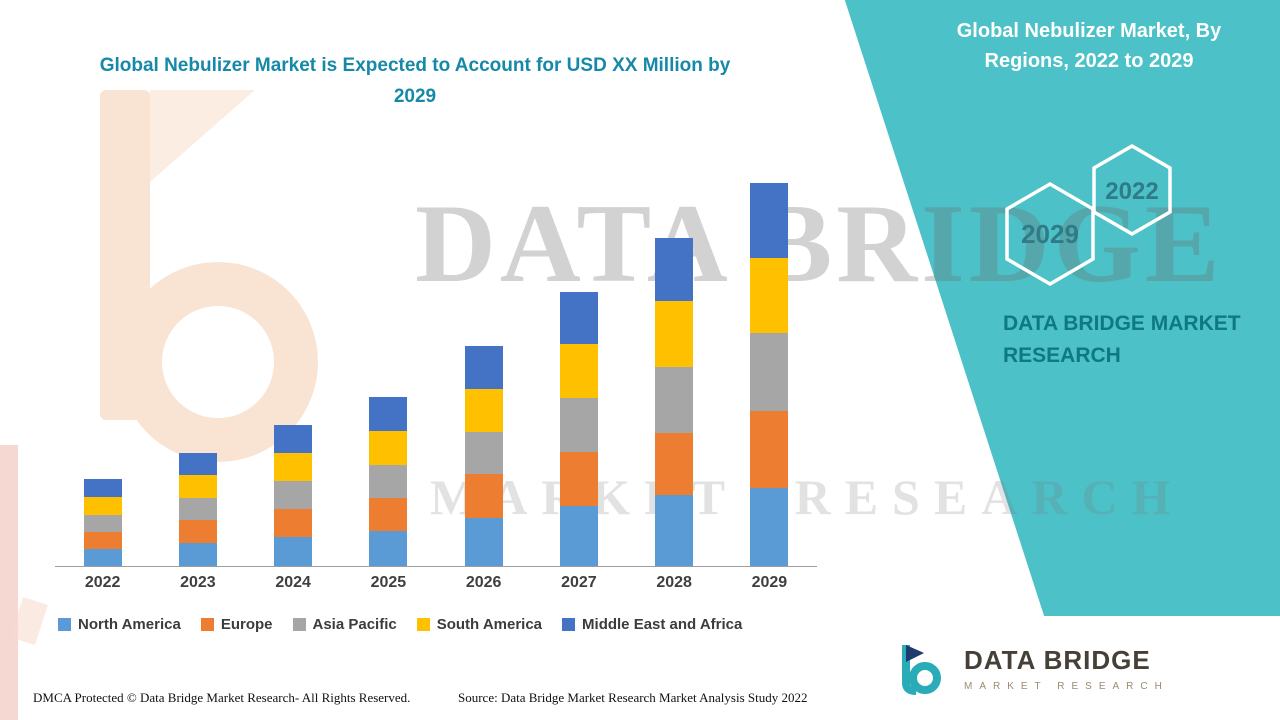  I want to click on hexagon-2022-label: 2022, so click(1131, 191).